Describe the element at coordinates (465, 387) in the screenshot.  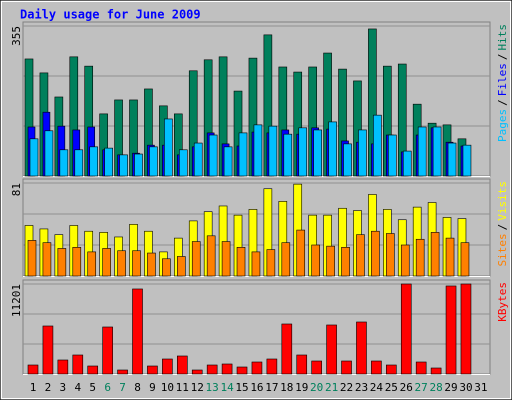
I see `x-tick-label: 30` at that location.